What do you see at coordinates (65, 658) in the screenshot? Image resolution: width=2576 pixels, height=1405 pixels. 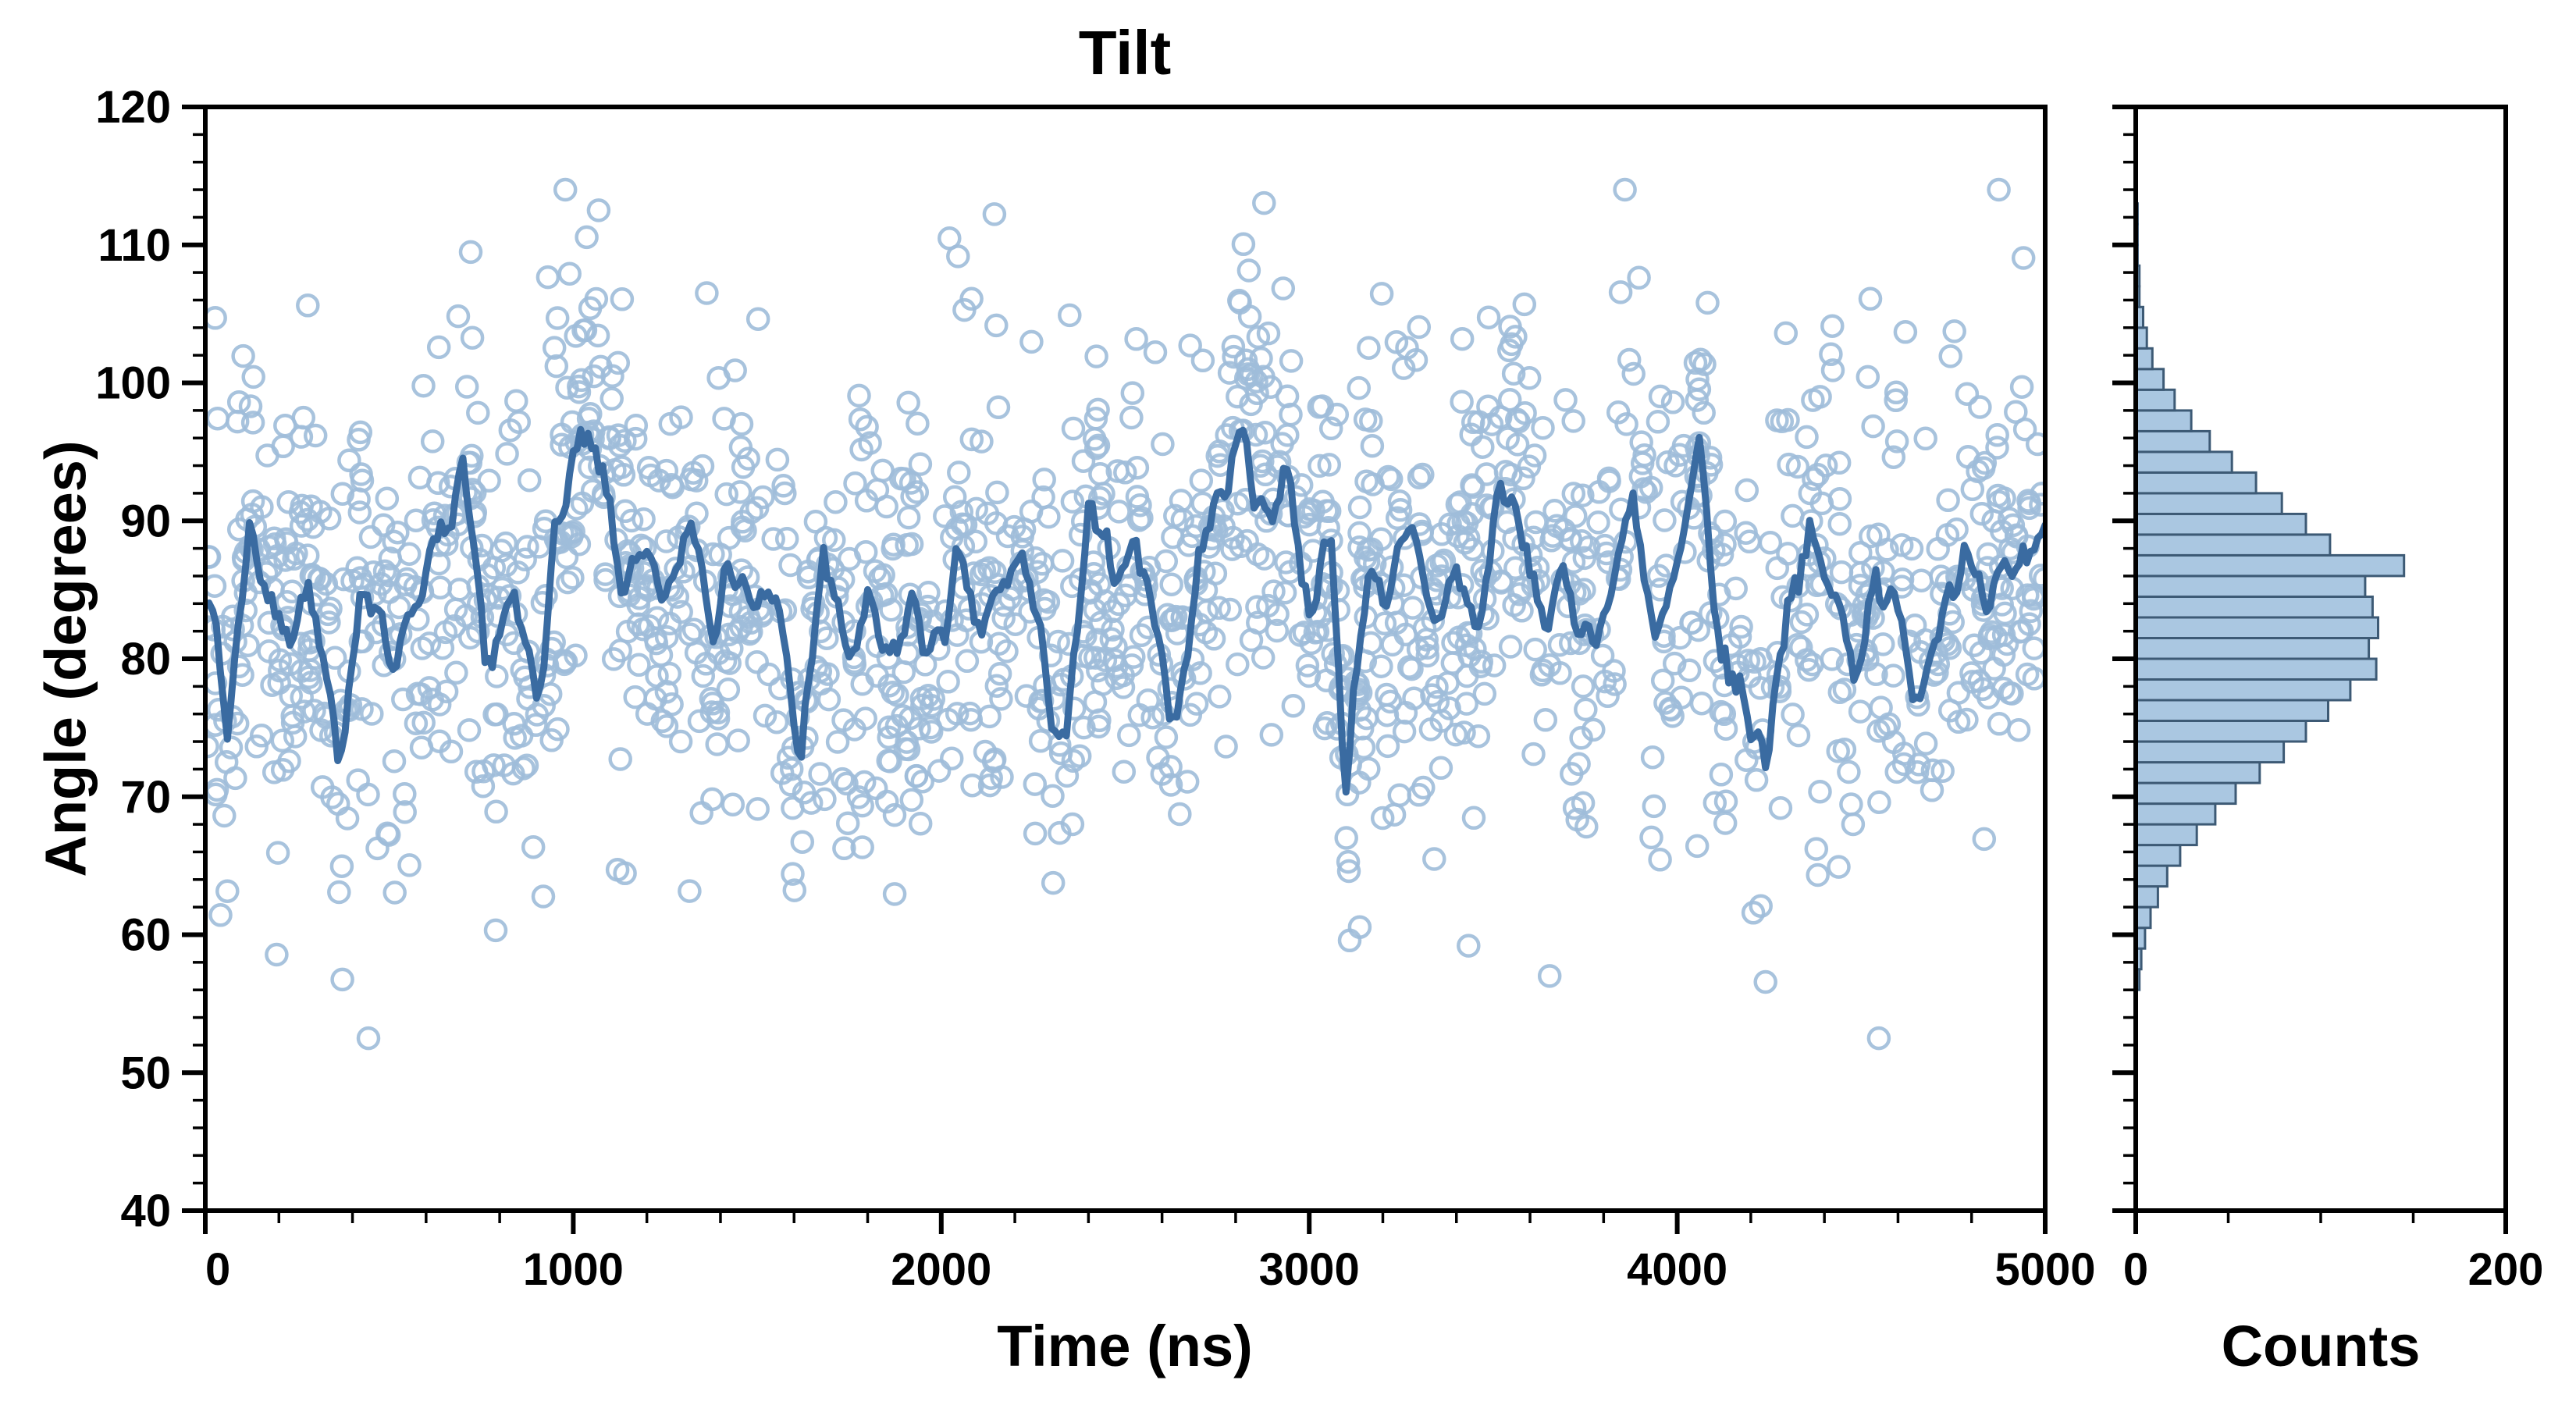 I see `y-axis-label: Angle (degrees)` at bounding box center [65, 658].